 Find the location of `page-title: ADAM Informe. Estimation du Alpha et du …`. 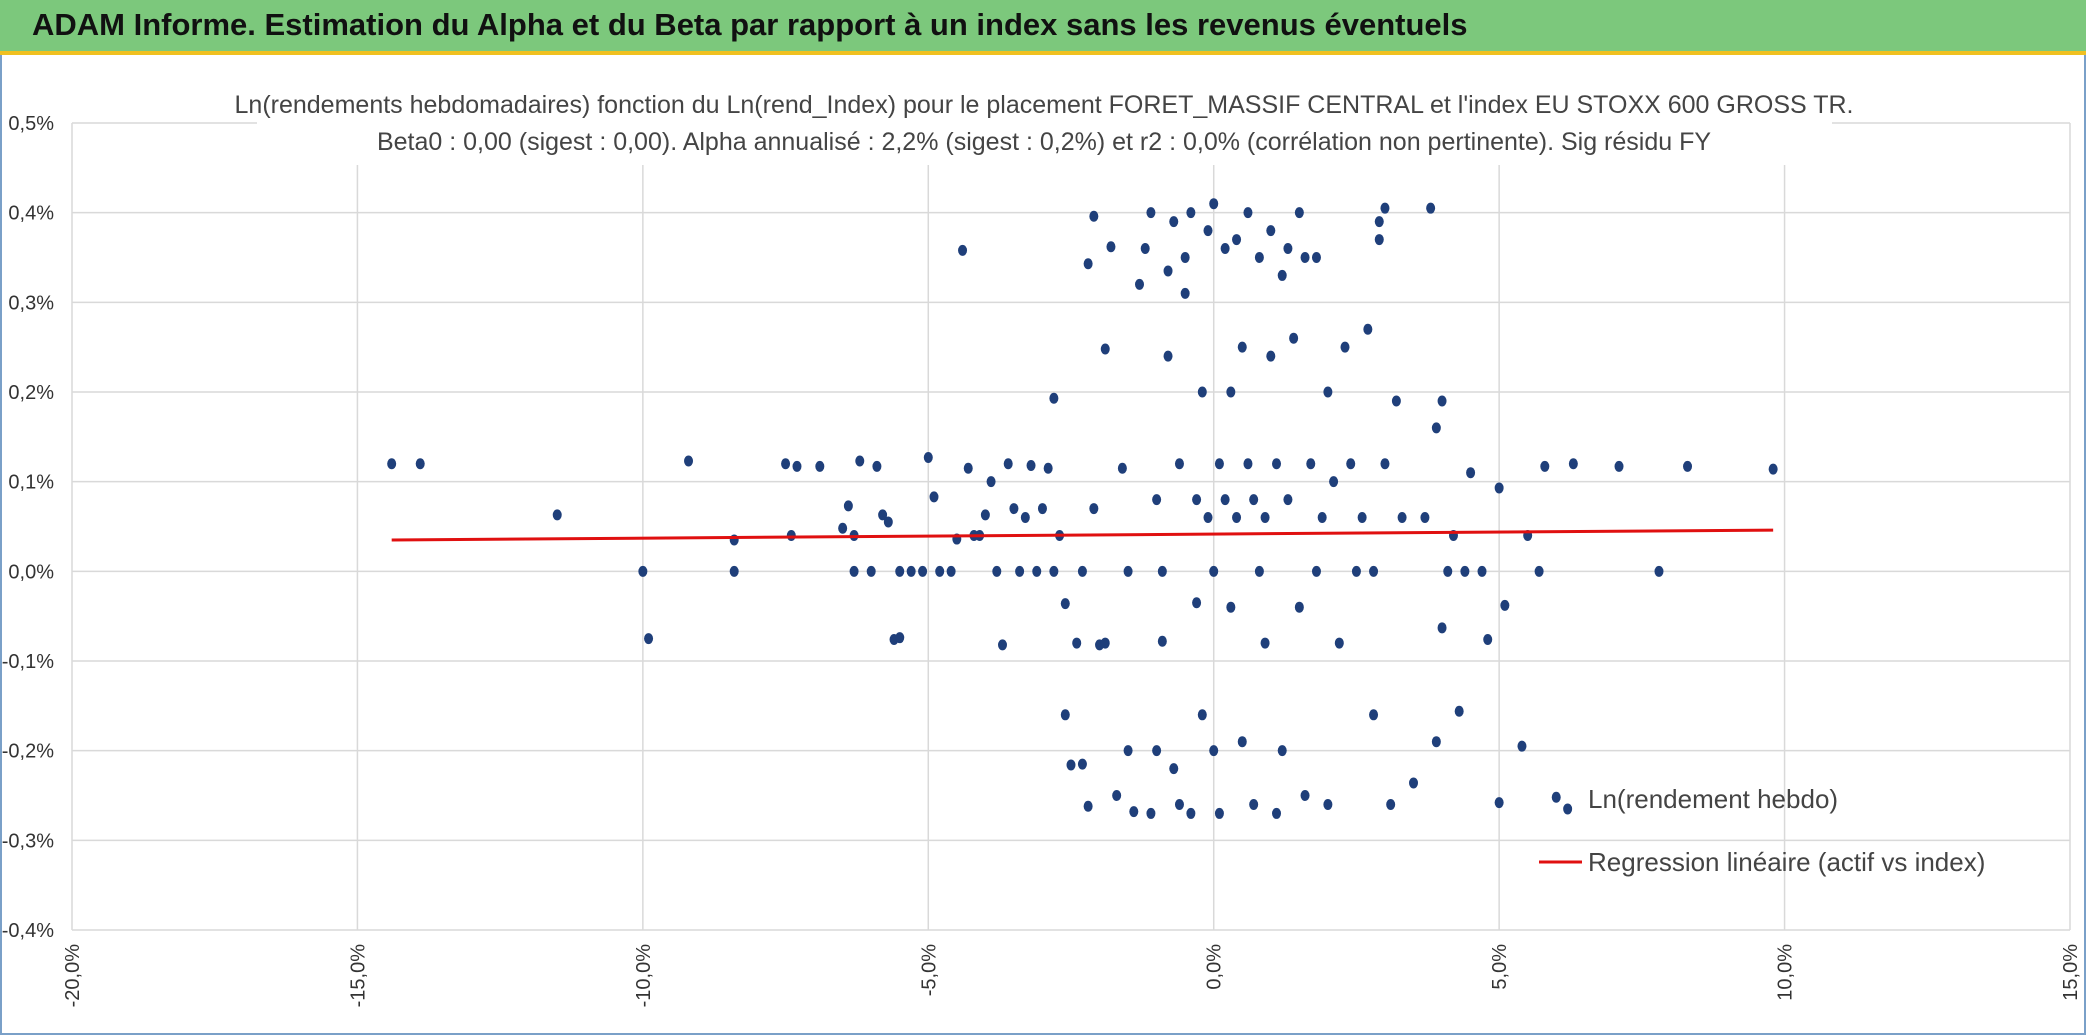

page-title: ADAM Informe. Estimation du Alpha et du … is located at coordinates (750, 24).